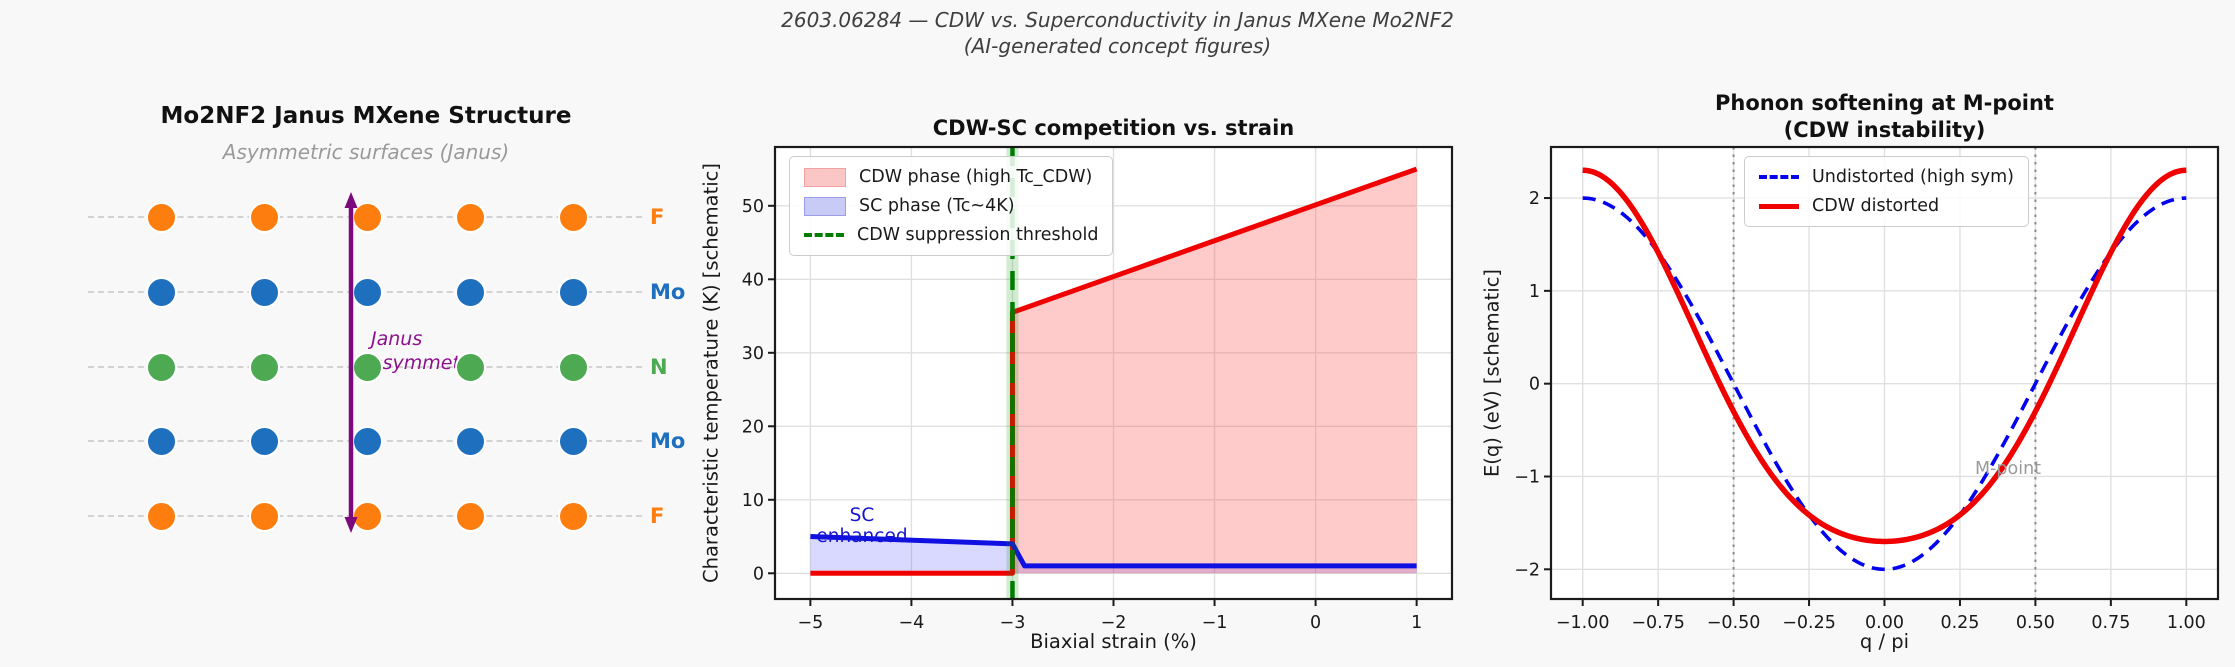 This screenshot has height=667, width=2235. I want to click on x-tick-label: −0.75, so click(1658, 623).